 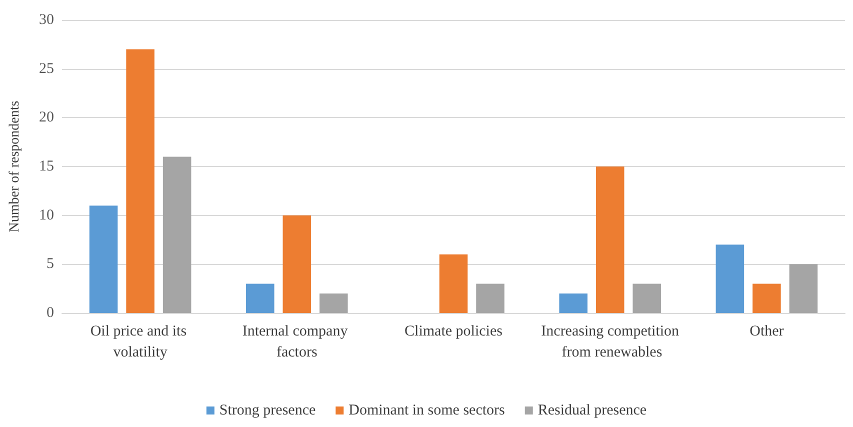 What do you see at coordinates (140, 342) in the screenshot?
I see `x-tick-label: Oil price and its volatility` at bounding box center [140, 342].